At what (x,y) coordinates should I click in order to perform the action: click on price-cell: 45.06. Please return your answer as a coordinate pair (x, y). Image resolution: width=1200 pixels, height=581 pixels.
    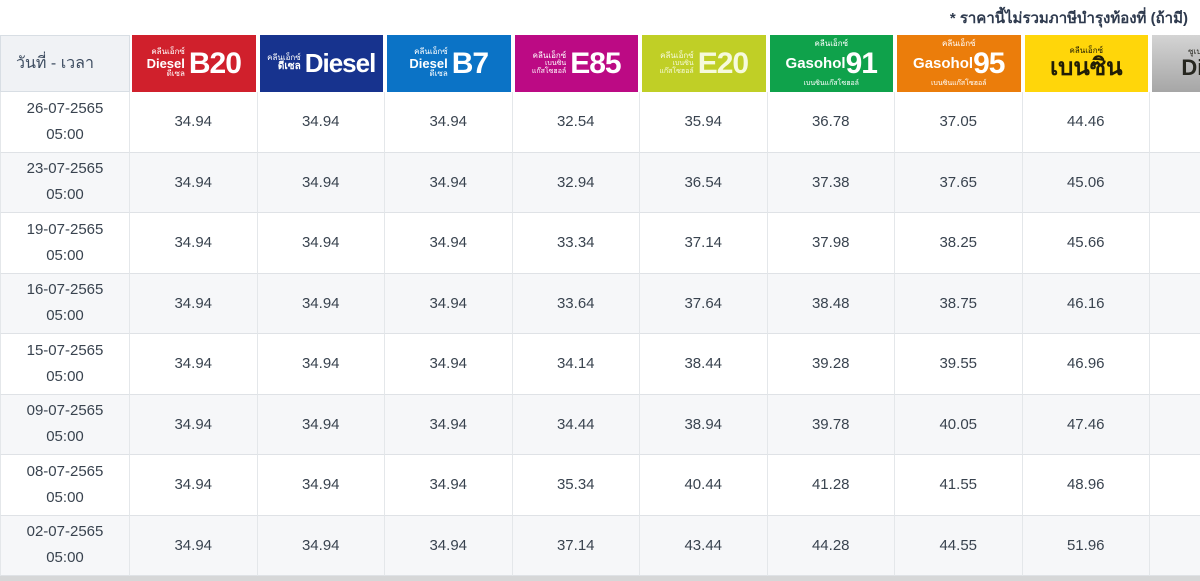
    Looking at the image, I should click on (1086, 182).